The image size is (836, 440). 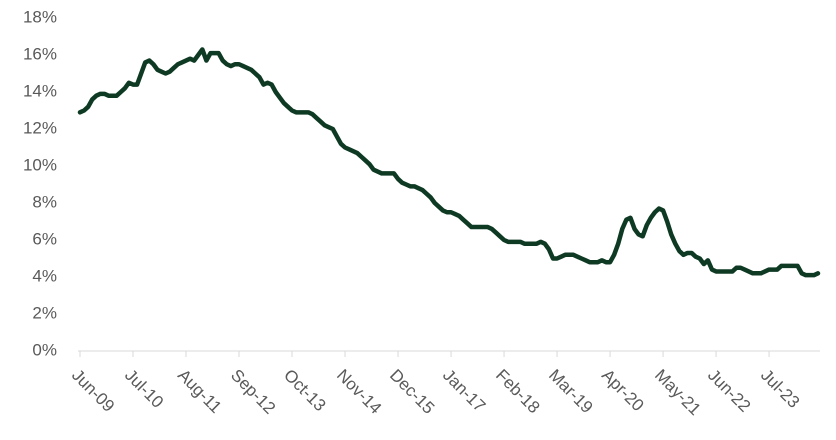 What do you see at coordinates (44, 312) in the screenshot?
I see `y-tick-label: 2%` at bounding box center [44, 312].